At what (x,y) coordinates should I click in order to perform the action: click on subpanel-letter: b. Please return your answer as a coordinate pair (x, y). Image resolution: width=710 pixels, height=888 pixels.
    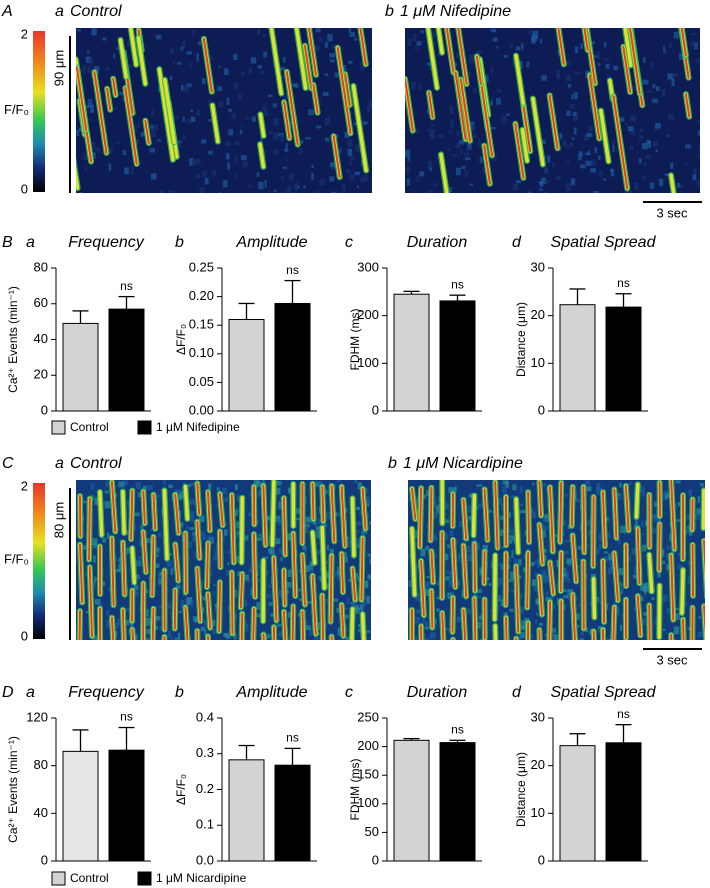
    Looking at the image, I should click on (389, 11).